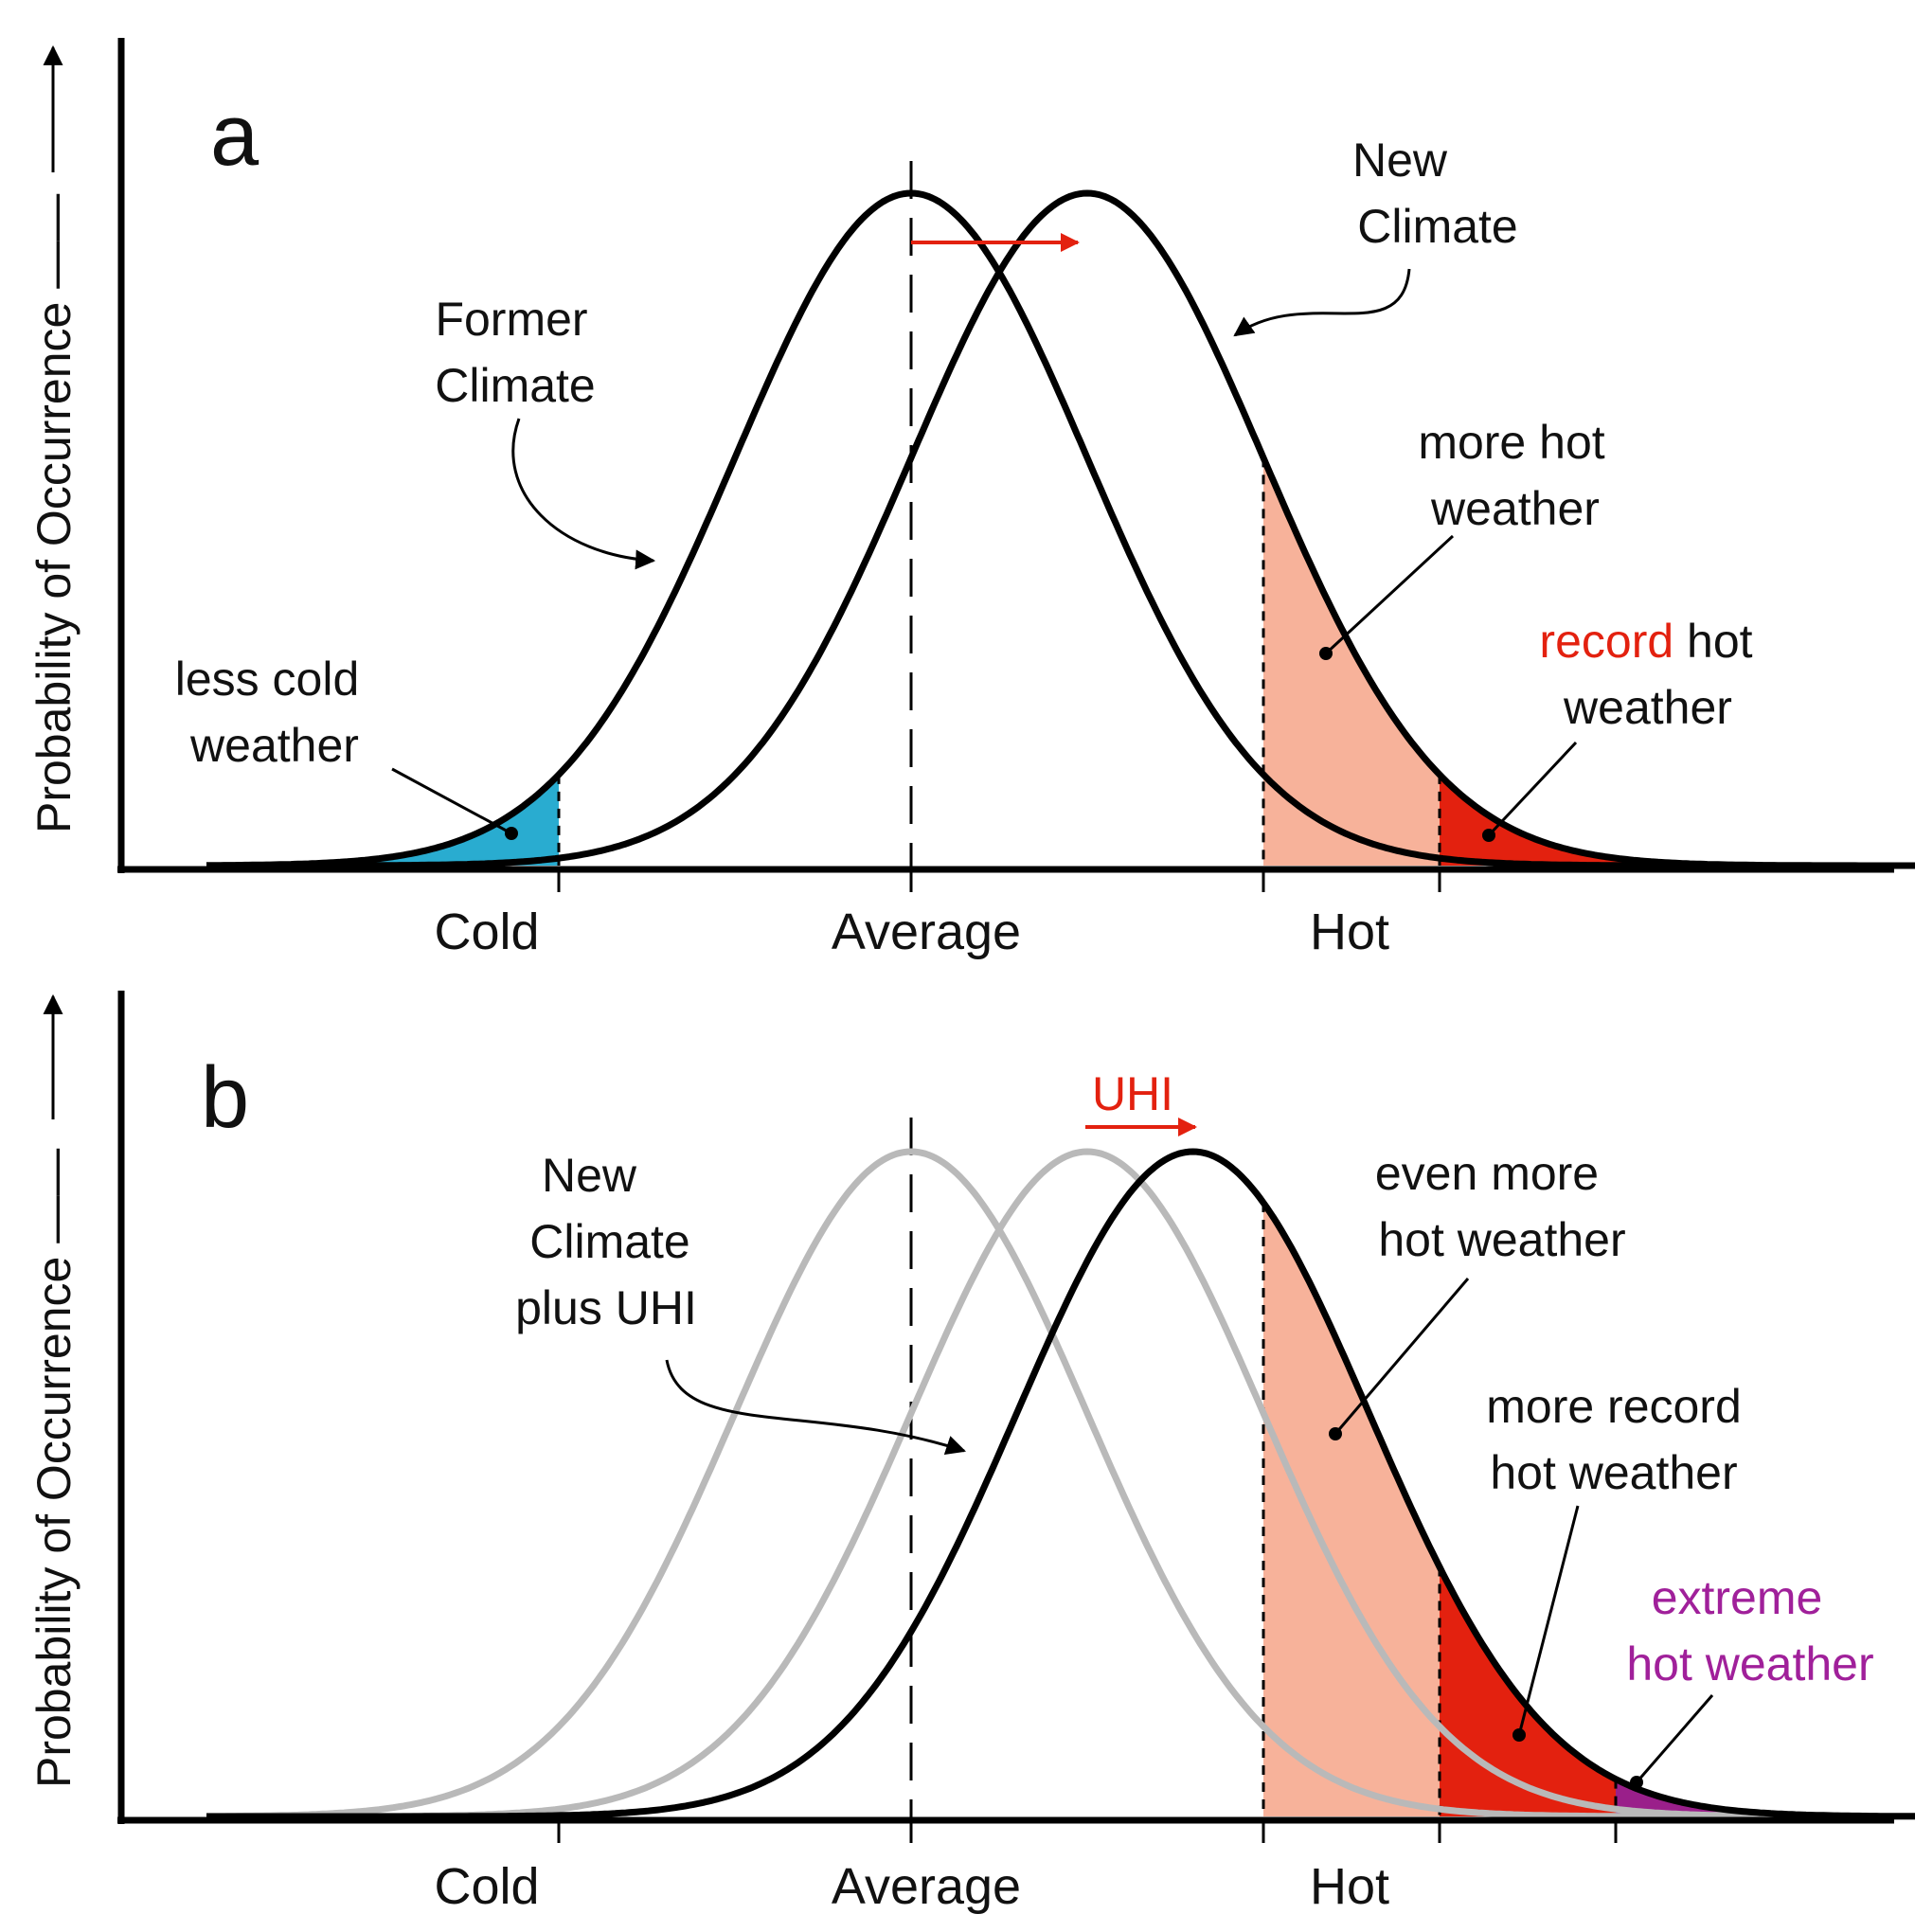  What do you see at coordinates (1548, 1620) in the screenshot?
I see `more-record-pointer` at bounding box center [1548, 1620].